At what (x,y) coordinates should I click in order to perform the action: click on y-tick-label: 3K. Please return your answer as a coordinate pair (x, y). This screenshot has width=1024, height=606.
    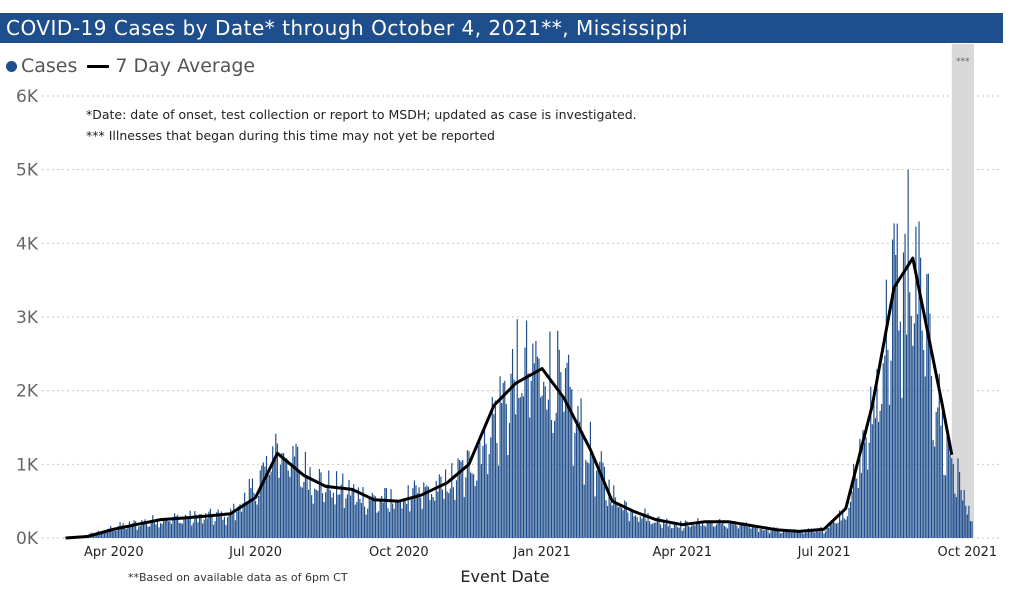
    Looking at the image, I should click on (27, 318).